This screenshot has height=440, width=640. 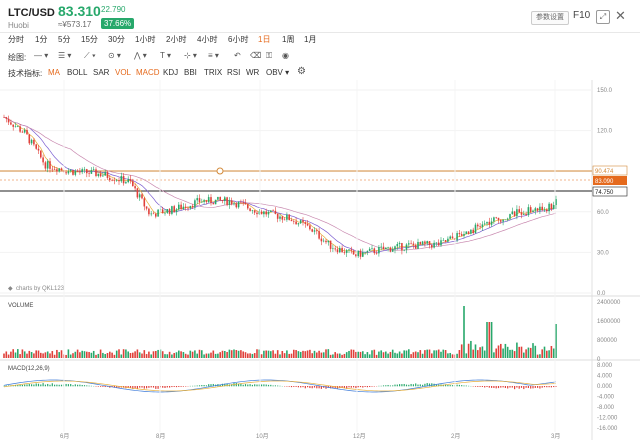 What do you see at coordinates (116, 39) in the screenshot?
I see `tab-period: 30分` at bounding box center [116, 39].